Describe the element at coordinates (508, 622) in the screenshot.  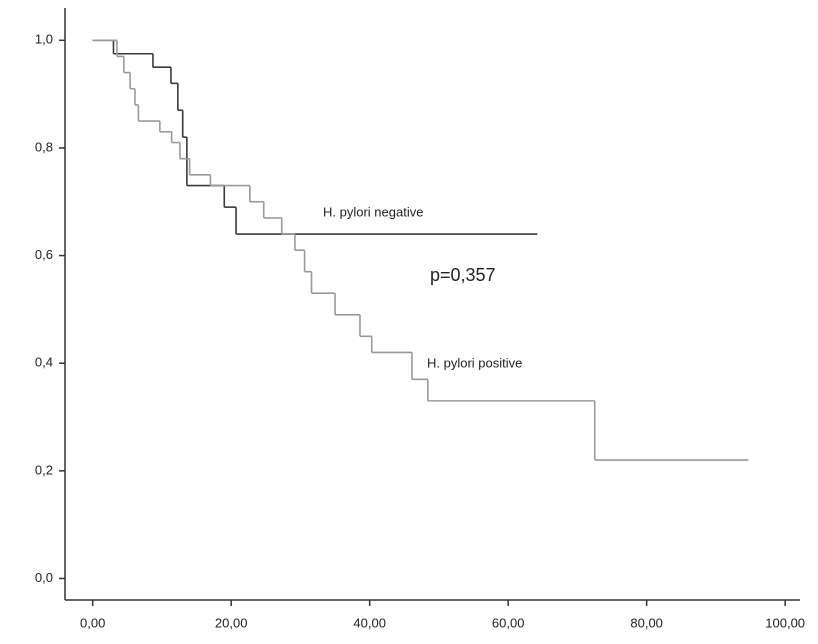
I see `x-tick-label: 60,00` at that location.